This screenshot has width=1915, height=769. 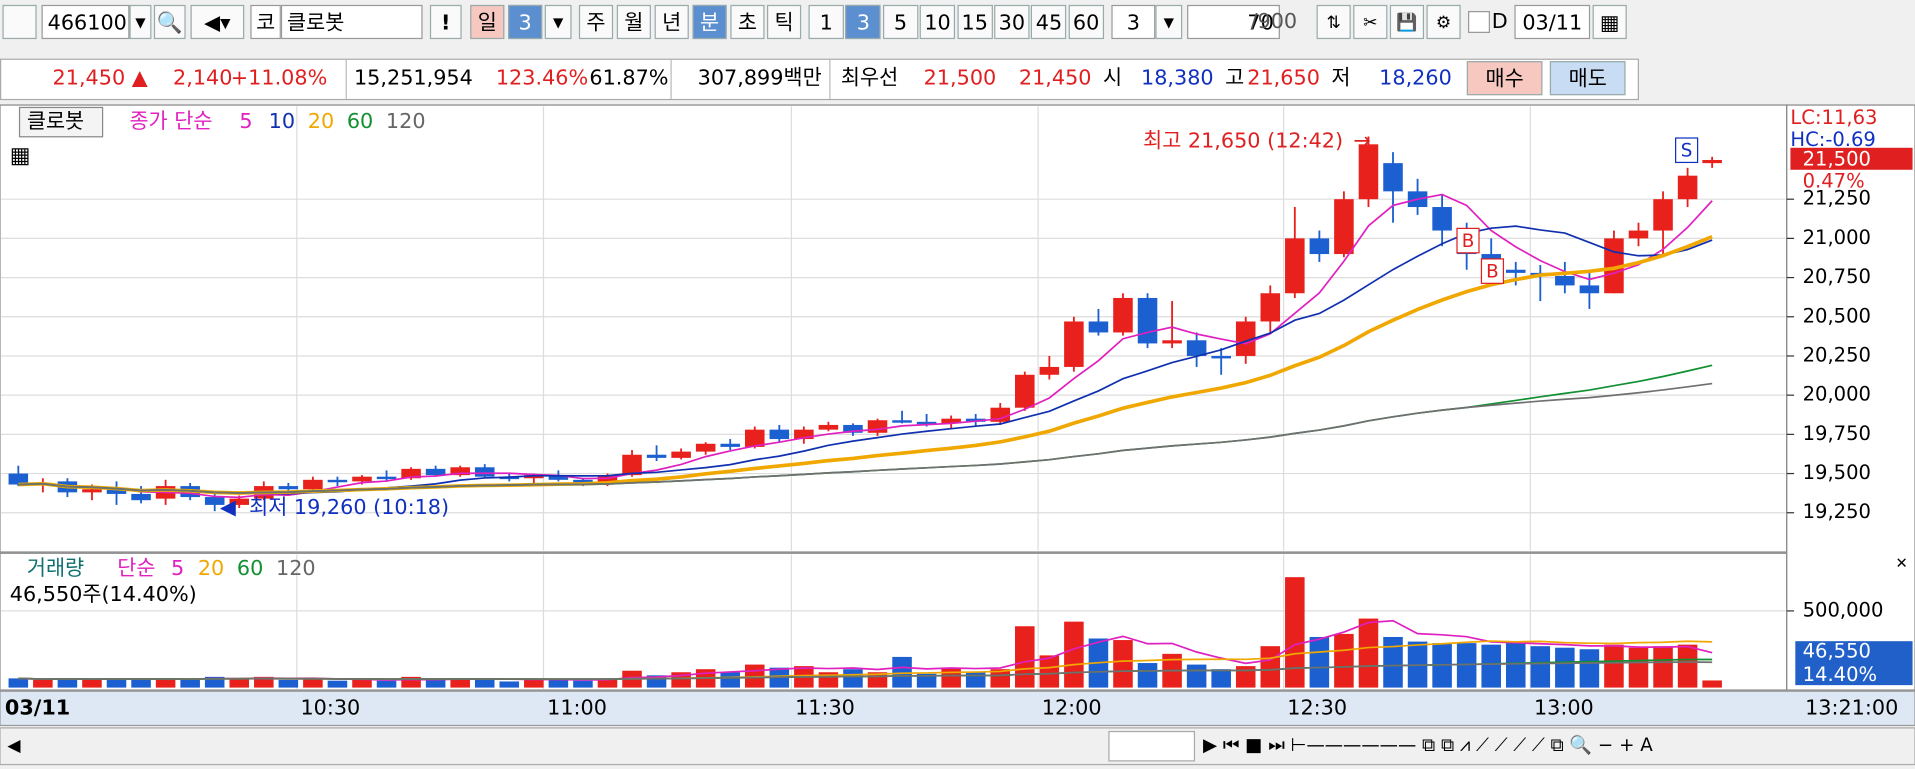 I want to click on buy-btn: 매수, so click(x=1504, y=78).